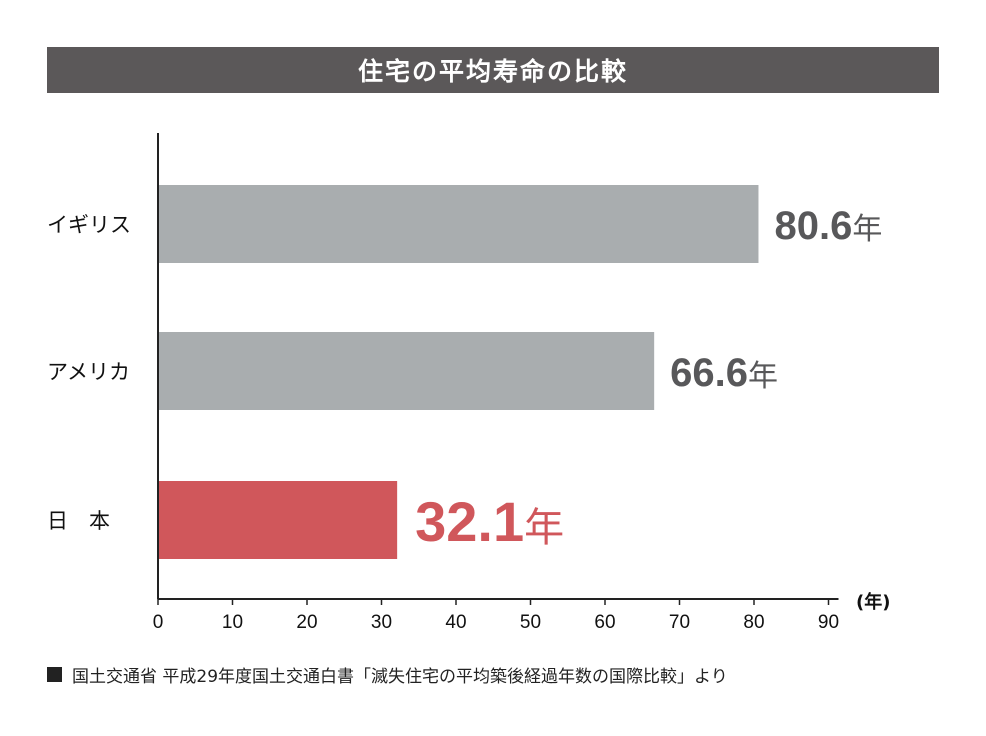 The height and width of the screenshot is (736, 986). What do you see at coordinates (306, 622) in the screenshot?
I see `x-tick-label: 20` at bounding box center [306, 622].